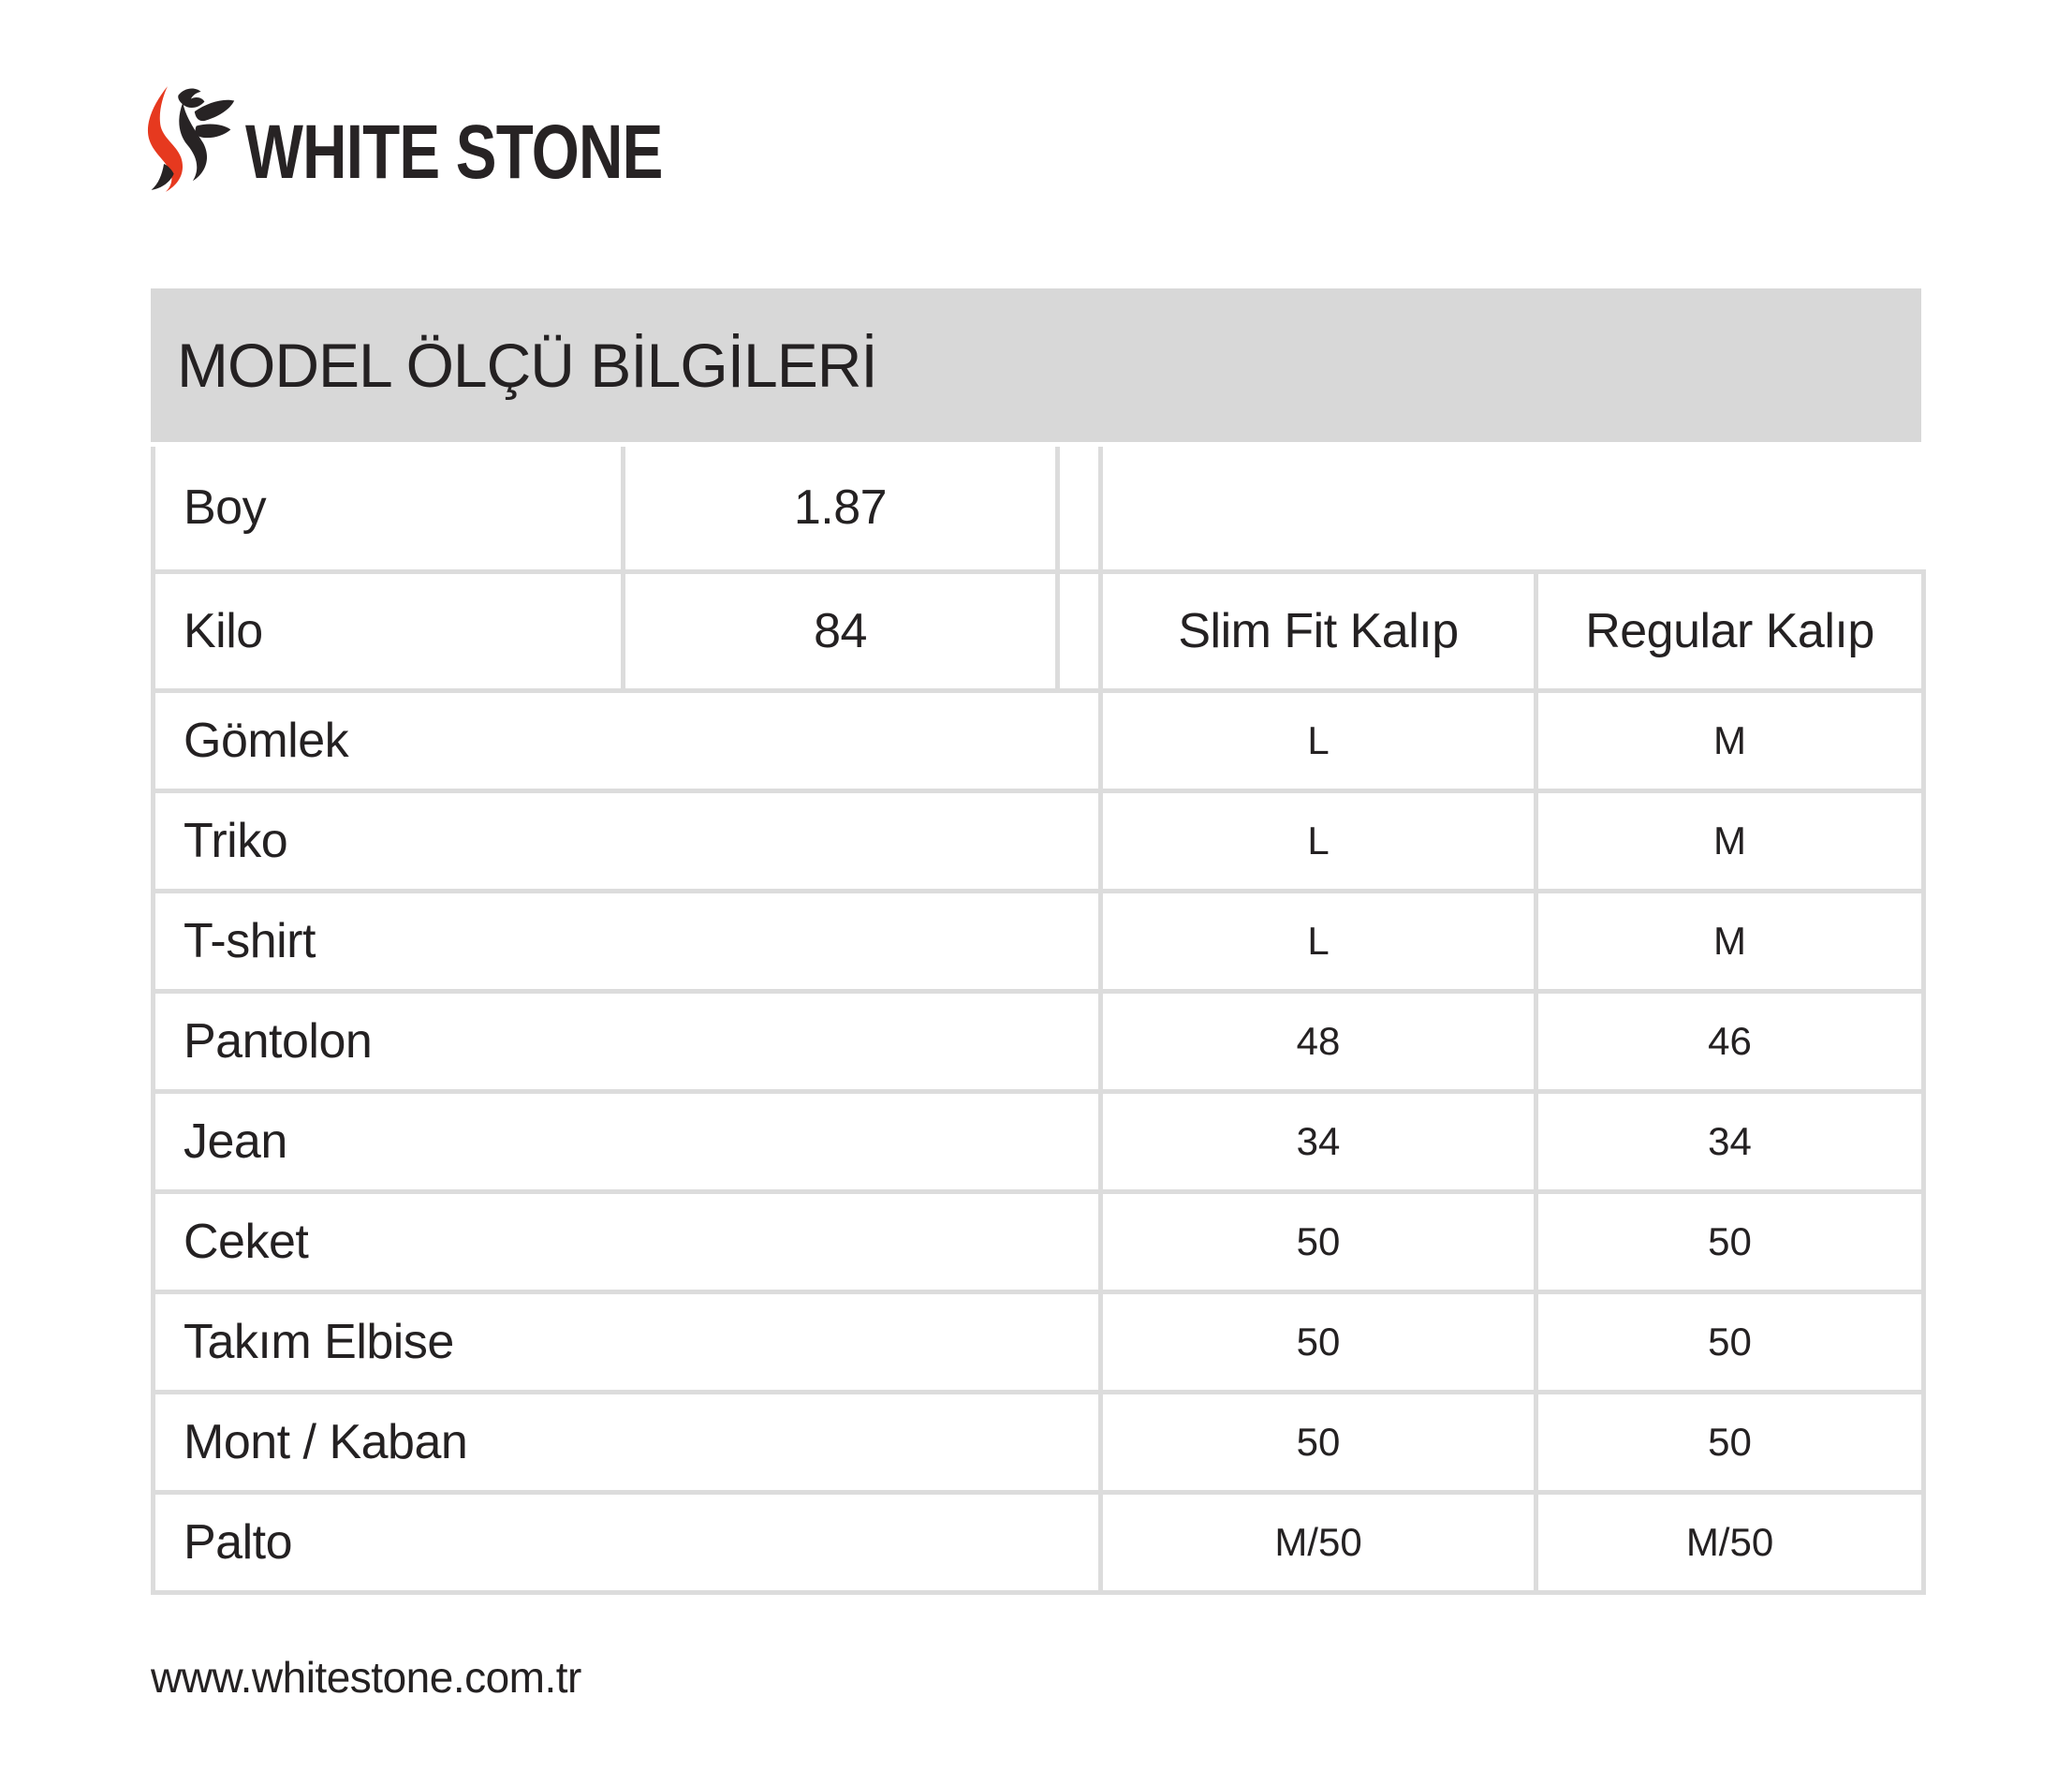 The image size is (2072, 1770). Describe the element at coordinates (1318, 631) in the screenshot. I see `fit-column-header-slim: Slim Fit Kalıp` at that location.